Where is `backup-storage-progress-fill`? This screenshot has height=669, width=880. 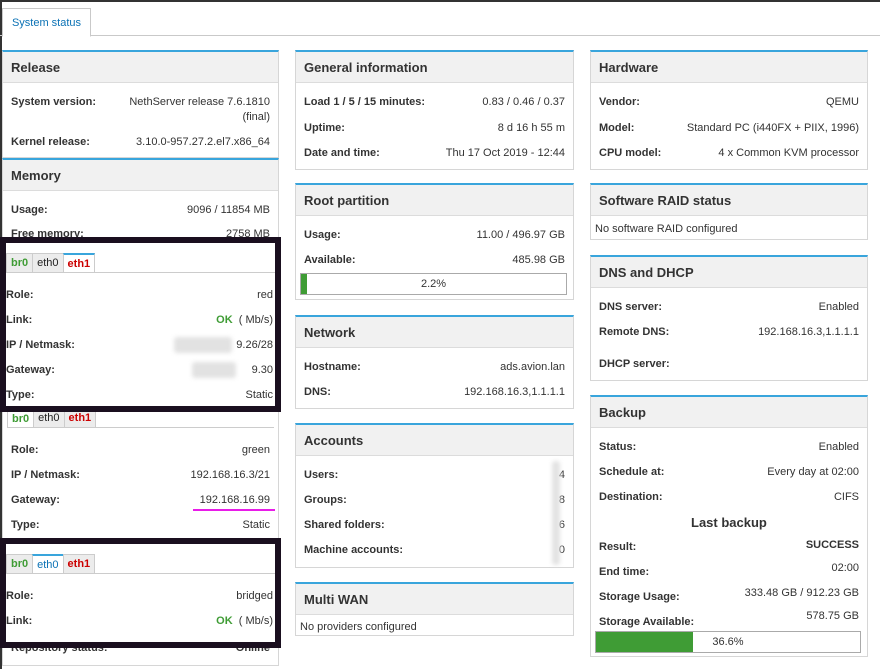
backup-storage-progress-fill is located at coordinates (644, 642).